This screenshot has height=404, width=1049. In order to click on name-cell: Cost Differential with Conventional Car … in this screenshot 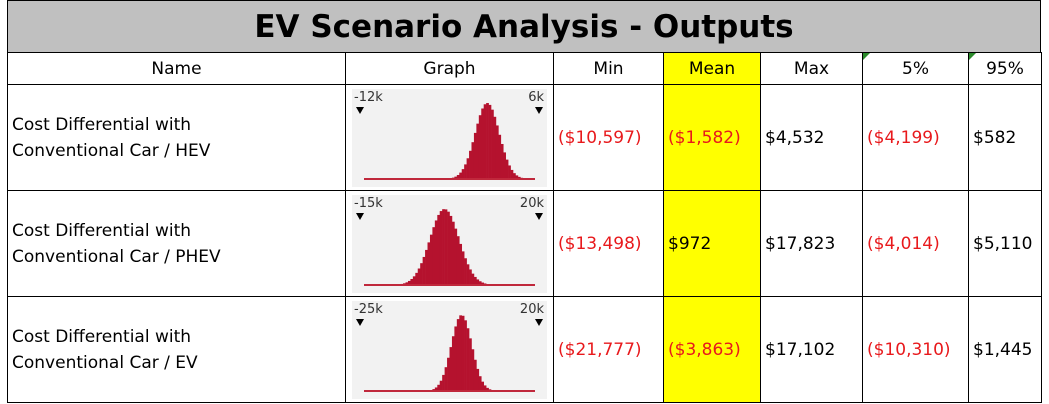, I will do `click(176, 349)`.